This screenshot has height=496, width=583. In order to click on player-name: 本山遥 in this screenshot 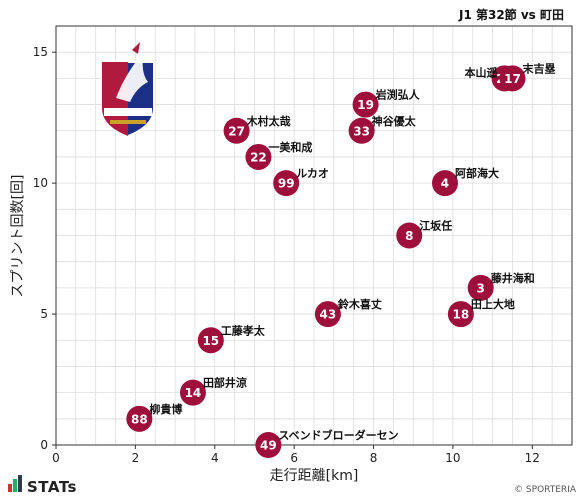, I will do `click(481, 72)`.